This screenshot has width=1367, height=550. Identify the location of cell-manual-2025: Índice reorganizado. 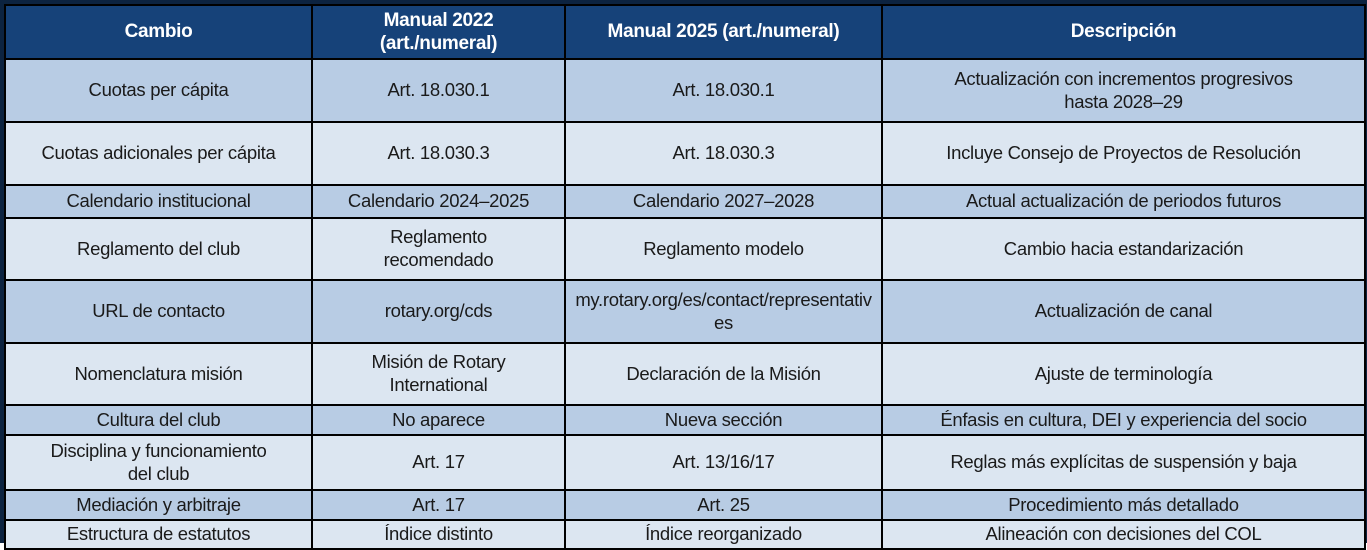
(723, 534).